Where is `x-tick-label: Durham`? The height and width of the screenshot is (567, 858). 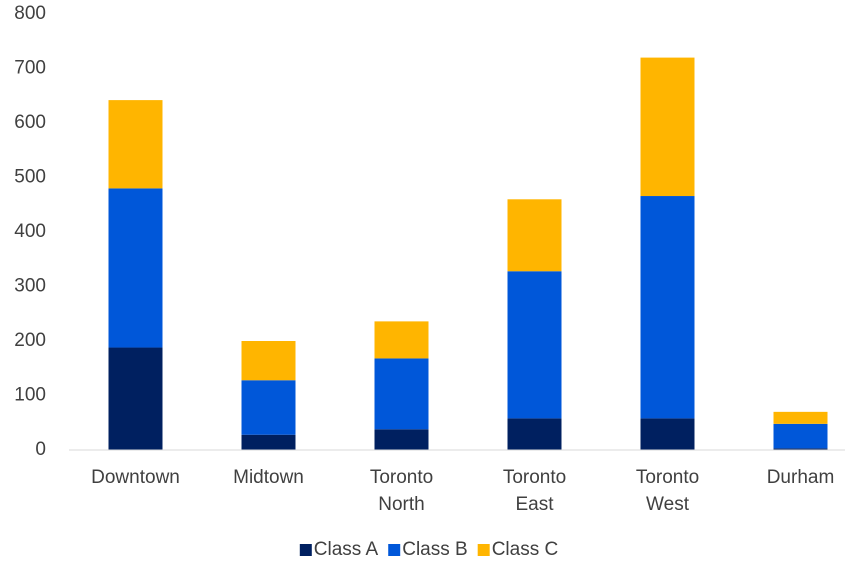 x-tick-label: Durham is located at coordinates (801, 477).